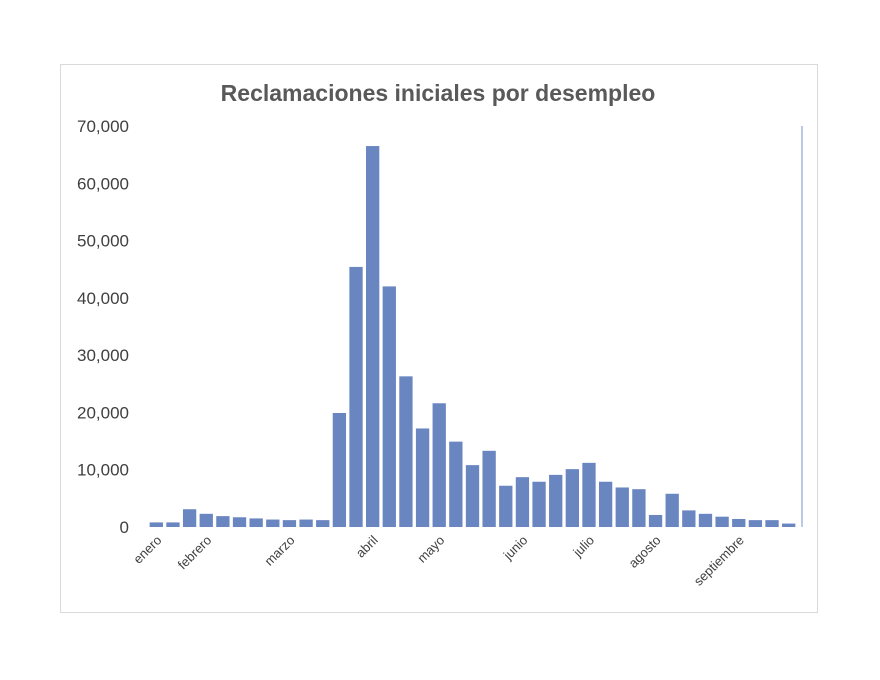 This screenshot has width=880, height=680. Describe the element at coordinates (103, 298) in the screenshot. I see `y-tick-label: 40,000` at that location.